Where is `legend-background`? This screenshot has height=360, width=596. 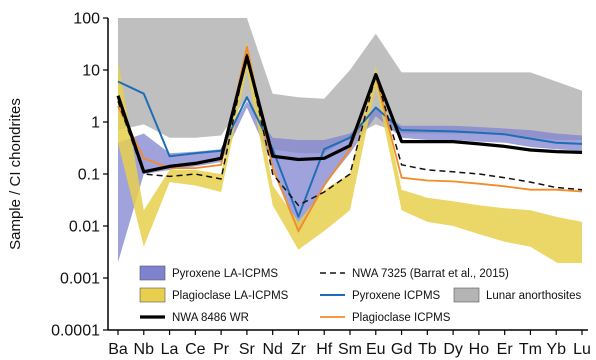
legend-background is located at coordinates (357, 295).